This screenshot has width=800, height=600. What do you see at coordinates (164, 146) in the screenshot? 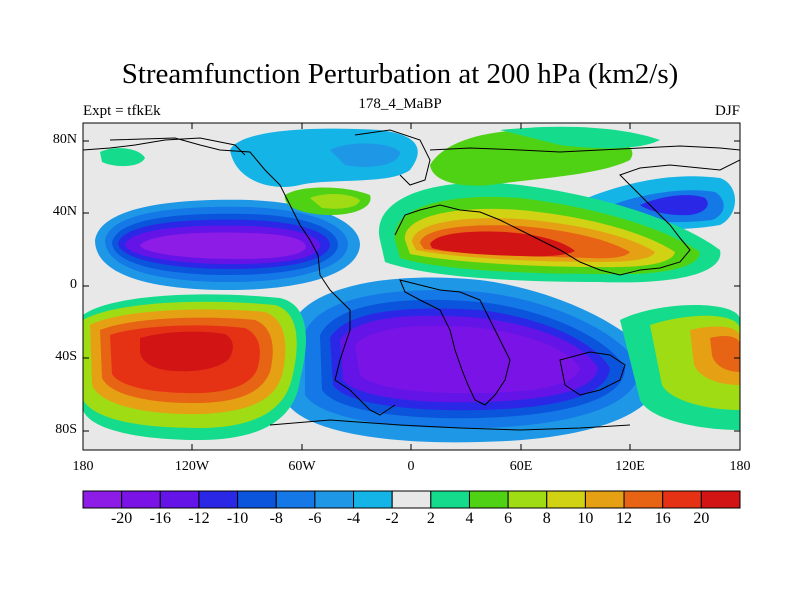
I see `coastline-north-america-north` at bounding box center [164, 146].